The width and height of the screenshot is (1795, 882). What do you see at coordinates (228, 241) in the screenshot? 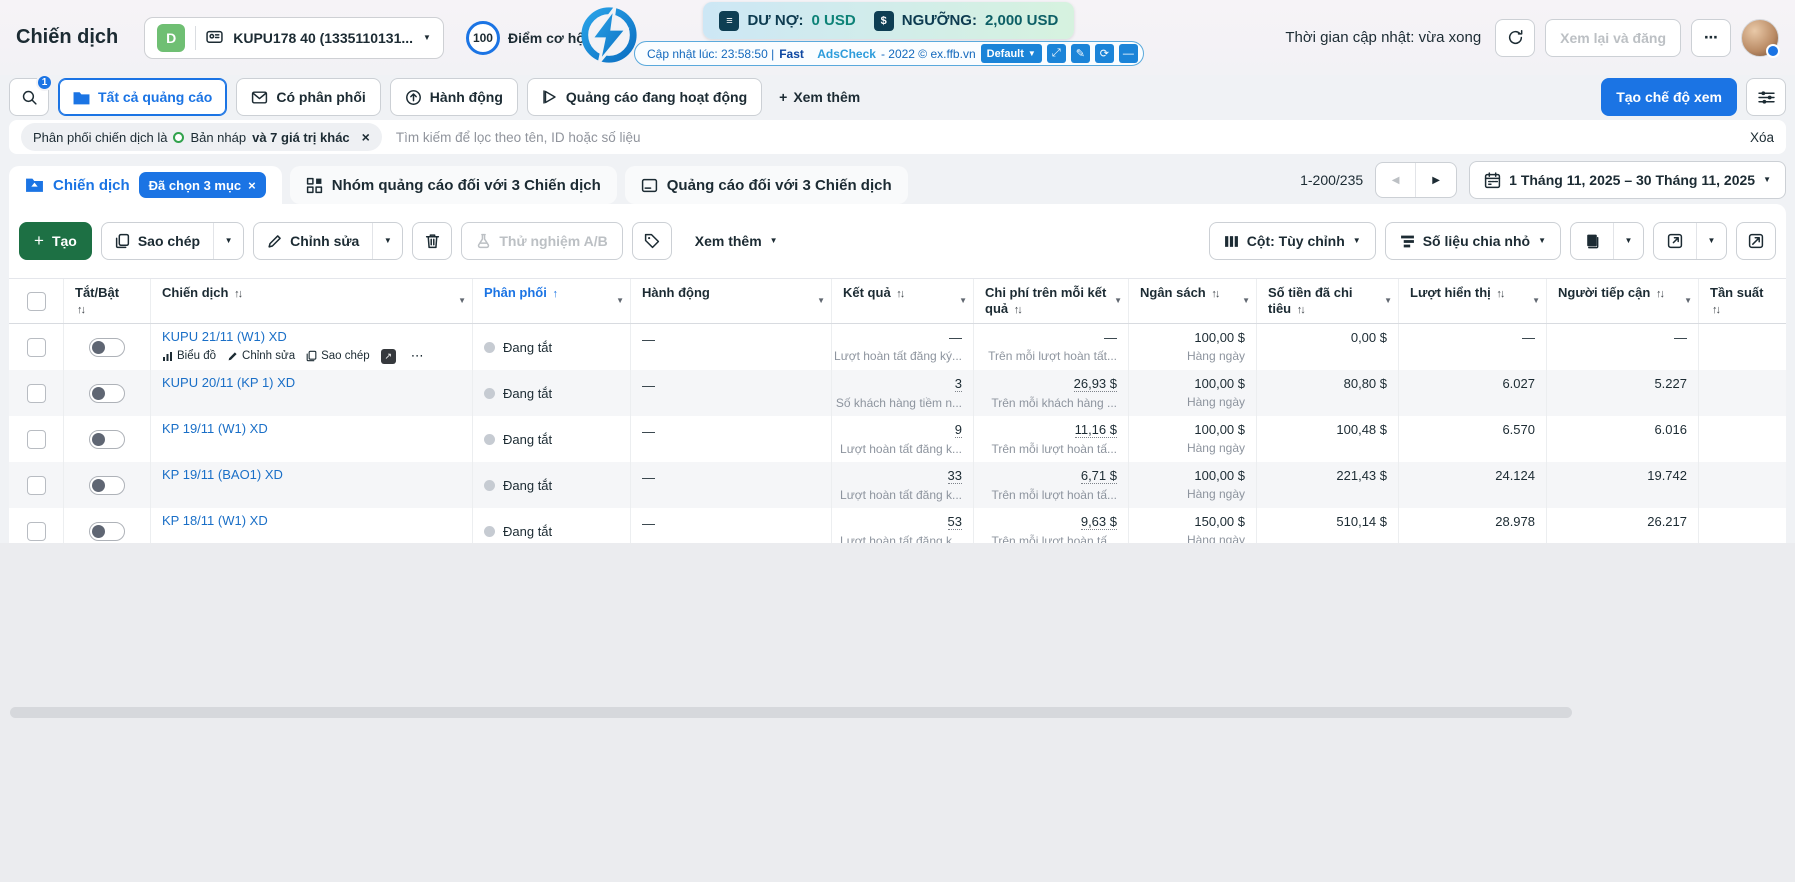
I see `duplicate-dropdown: ▼` at bounding box center [228, 241].